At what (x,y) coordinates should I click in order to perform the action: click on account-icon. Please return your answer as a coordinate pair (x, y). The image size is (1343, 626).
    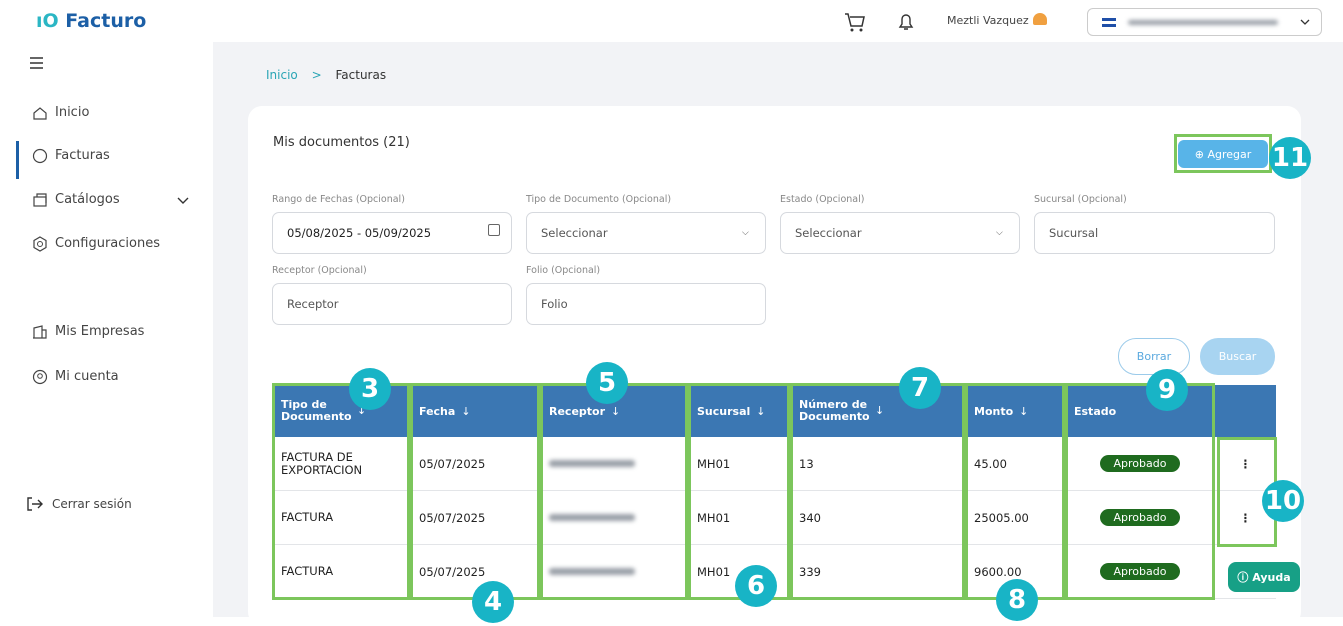
    Looking at the image, I should click on (40, 377).